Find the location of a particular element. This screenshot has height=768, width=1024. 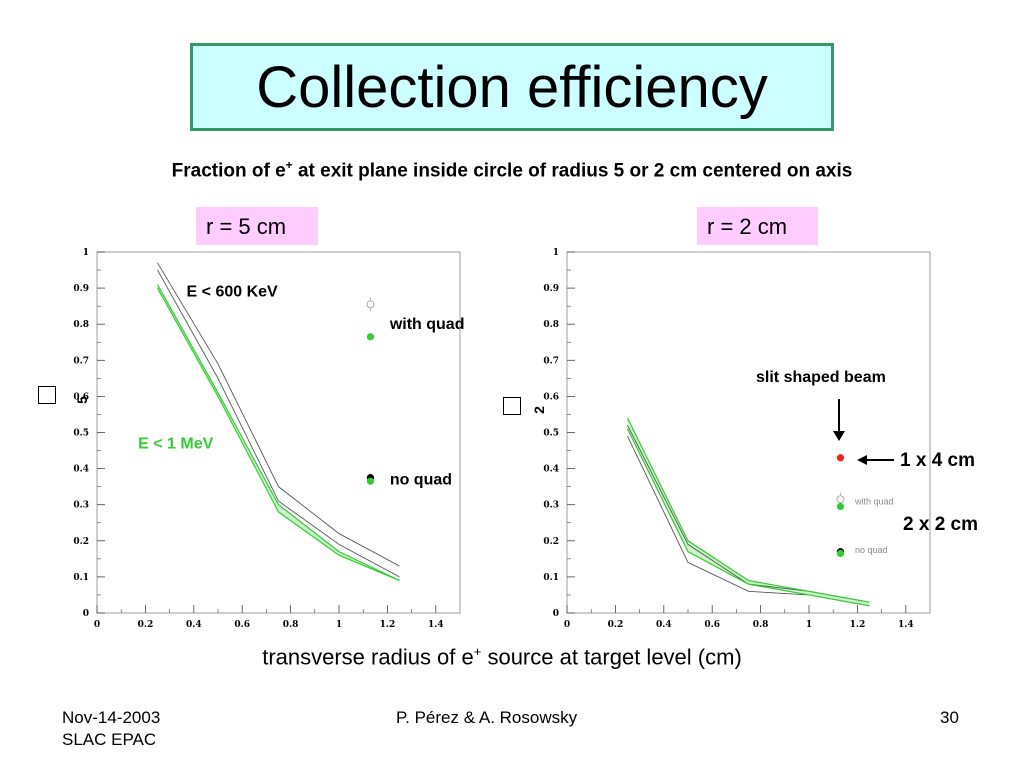

footer-event: SLAC EPAC is located at coordinates (109, 739).